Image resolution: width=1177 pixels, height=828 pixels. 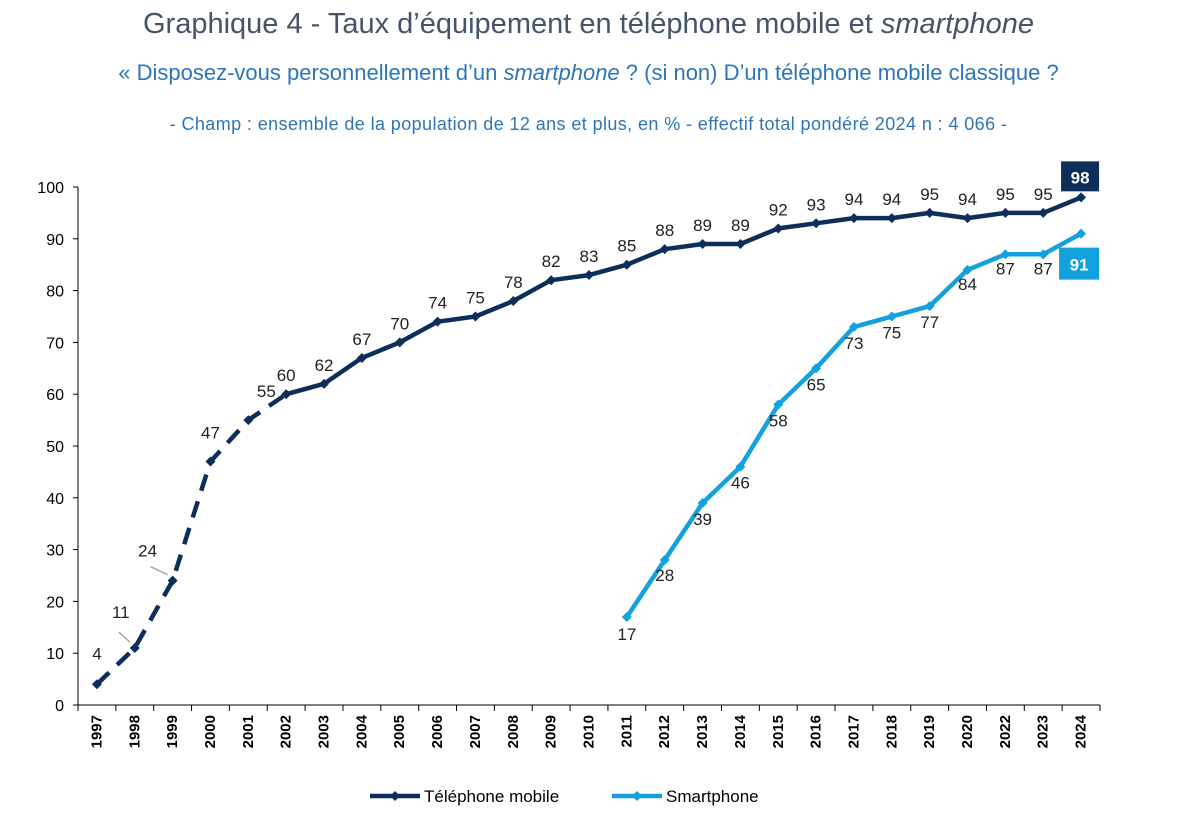 I want to click on x-tick-label: 2007, so click(x=475, y=731).